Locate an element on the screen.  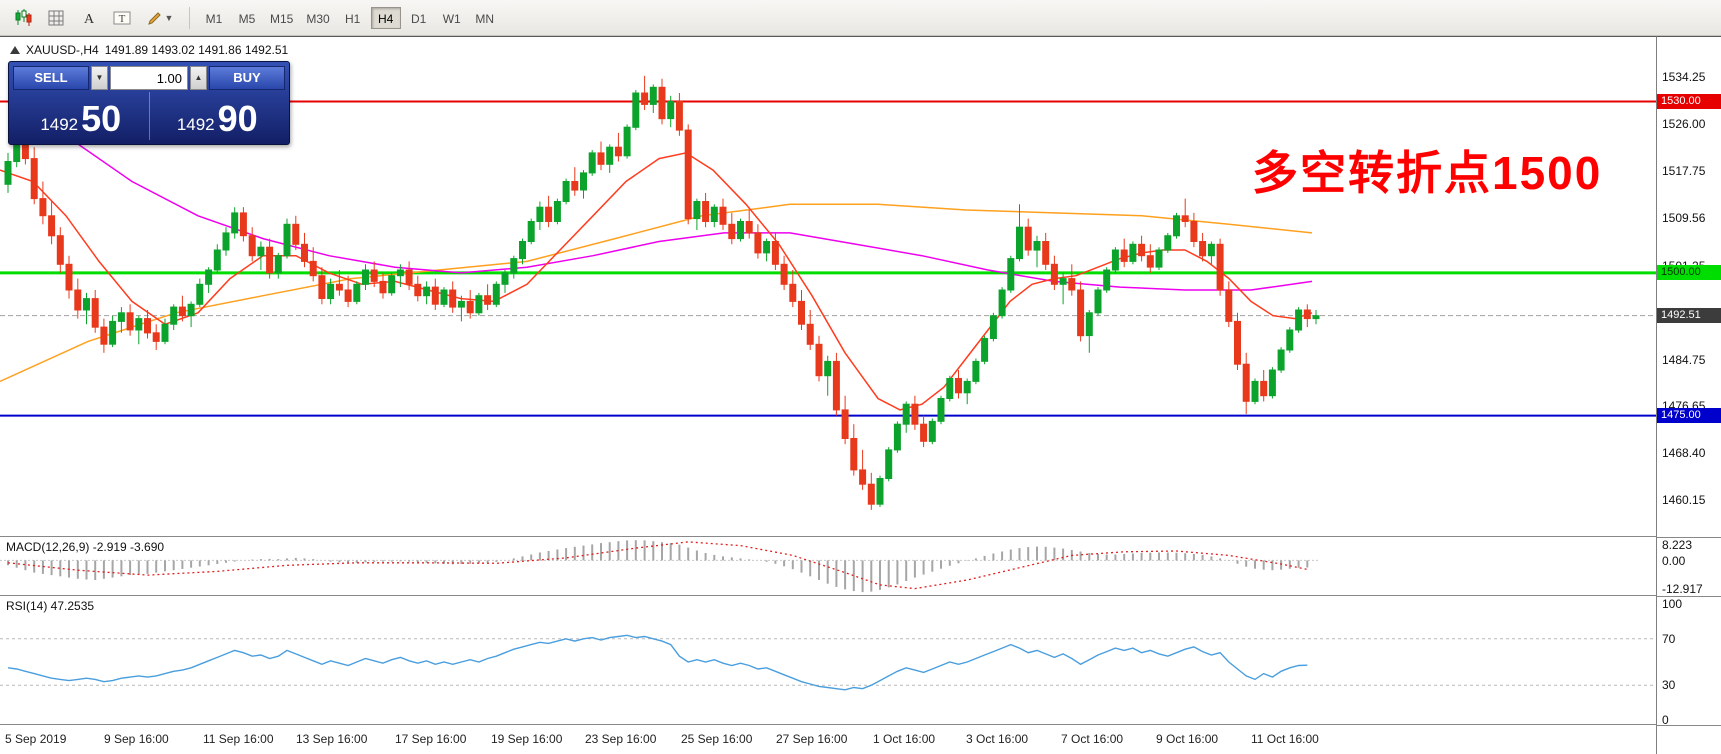
one-click-collapse-icon is located at coordinates (15, 50).